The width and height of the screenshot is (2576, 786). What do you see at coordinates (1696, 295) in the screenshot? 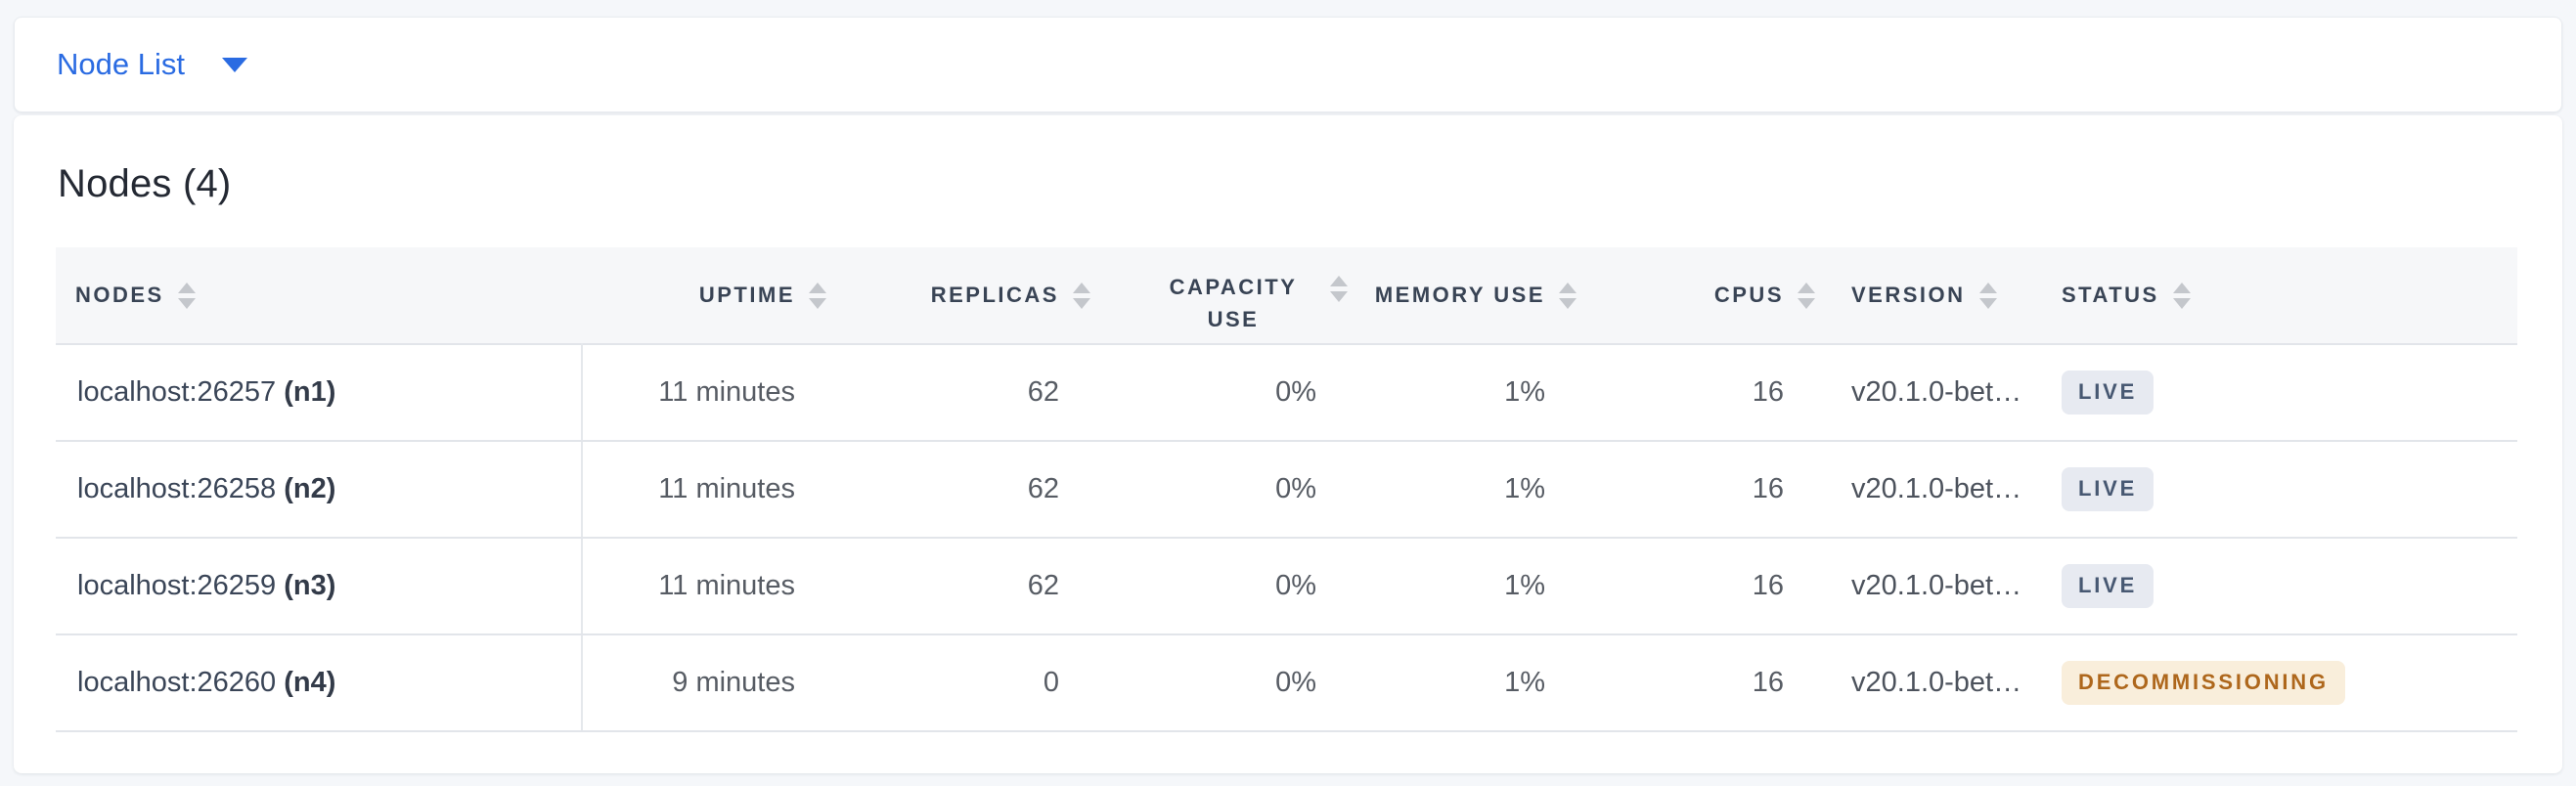
I see `column-header-cpus: CPUS` at bounding box center [1696, 295].